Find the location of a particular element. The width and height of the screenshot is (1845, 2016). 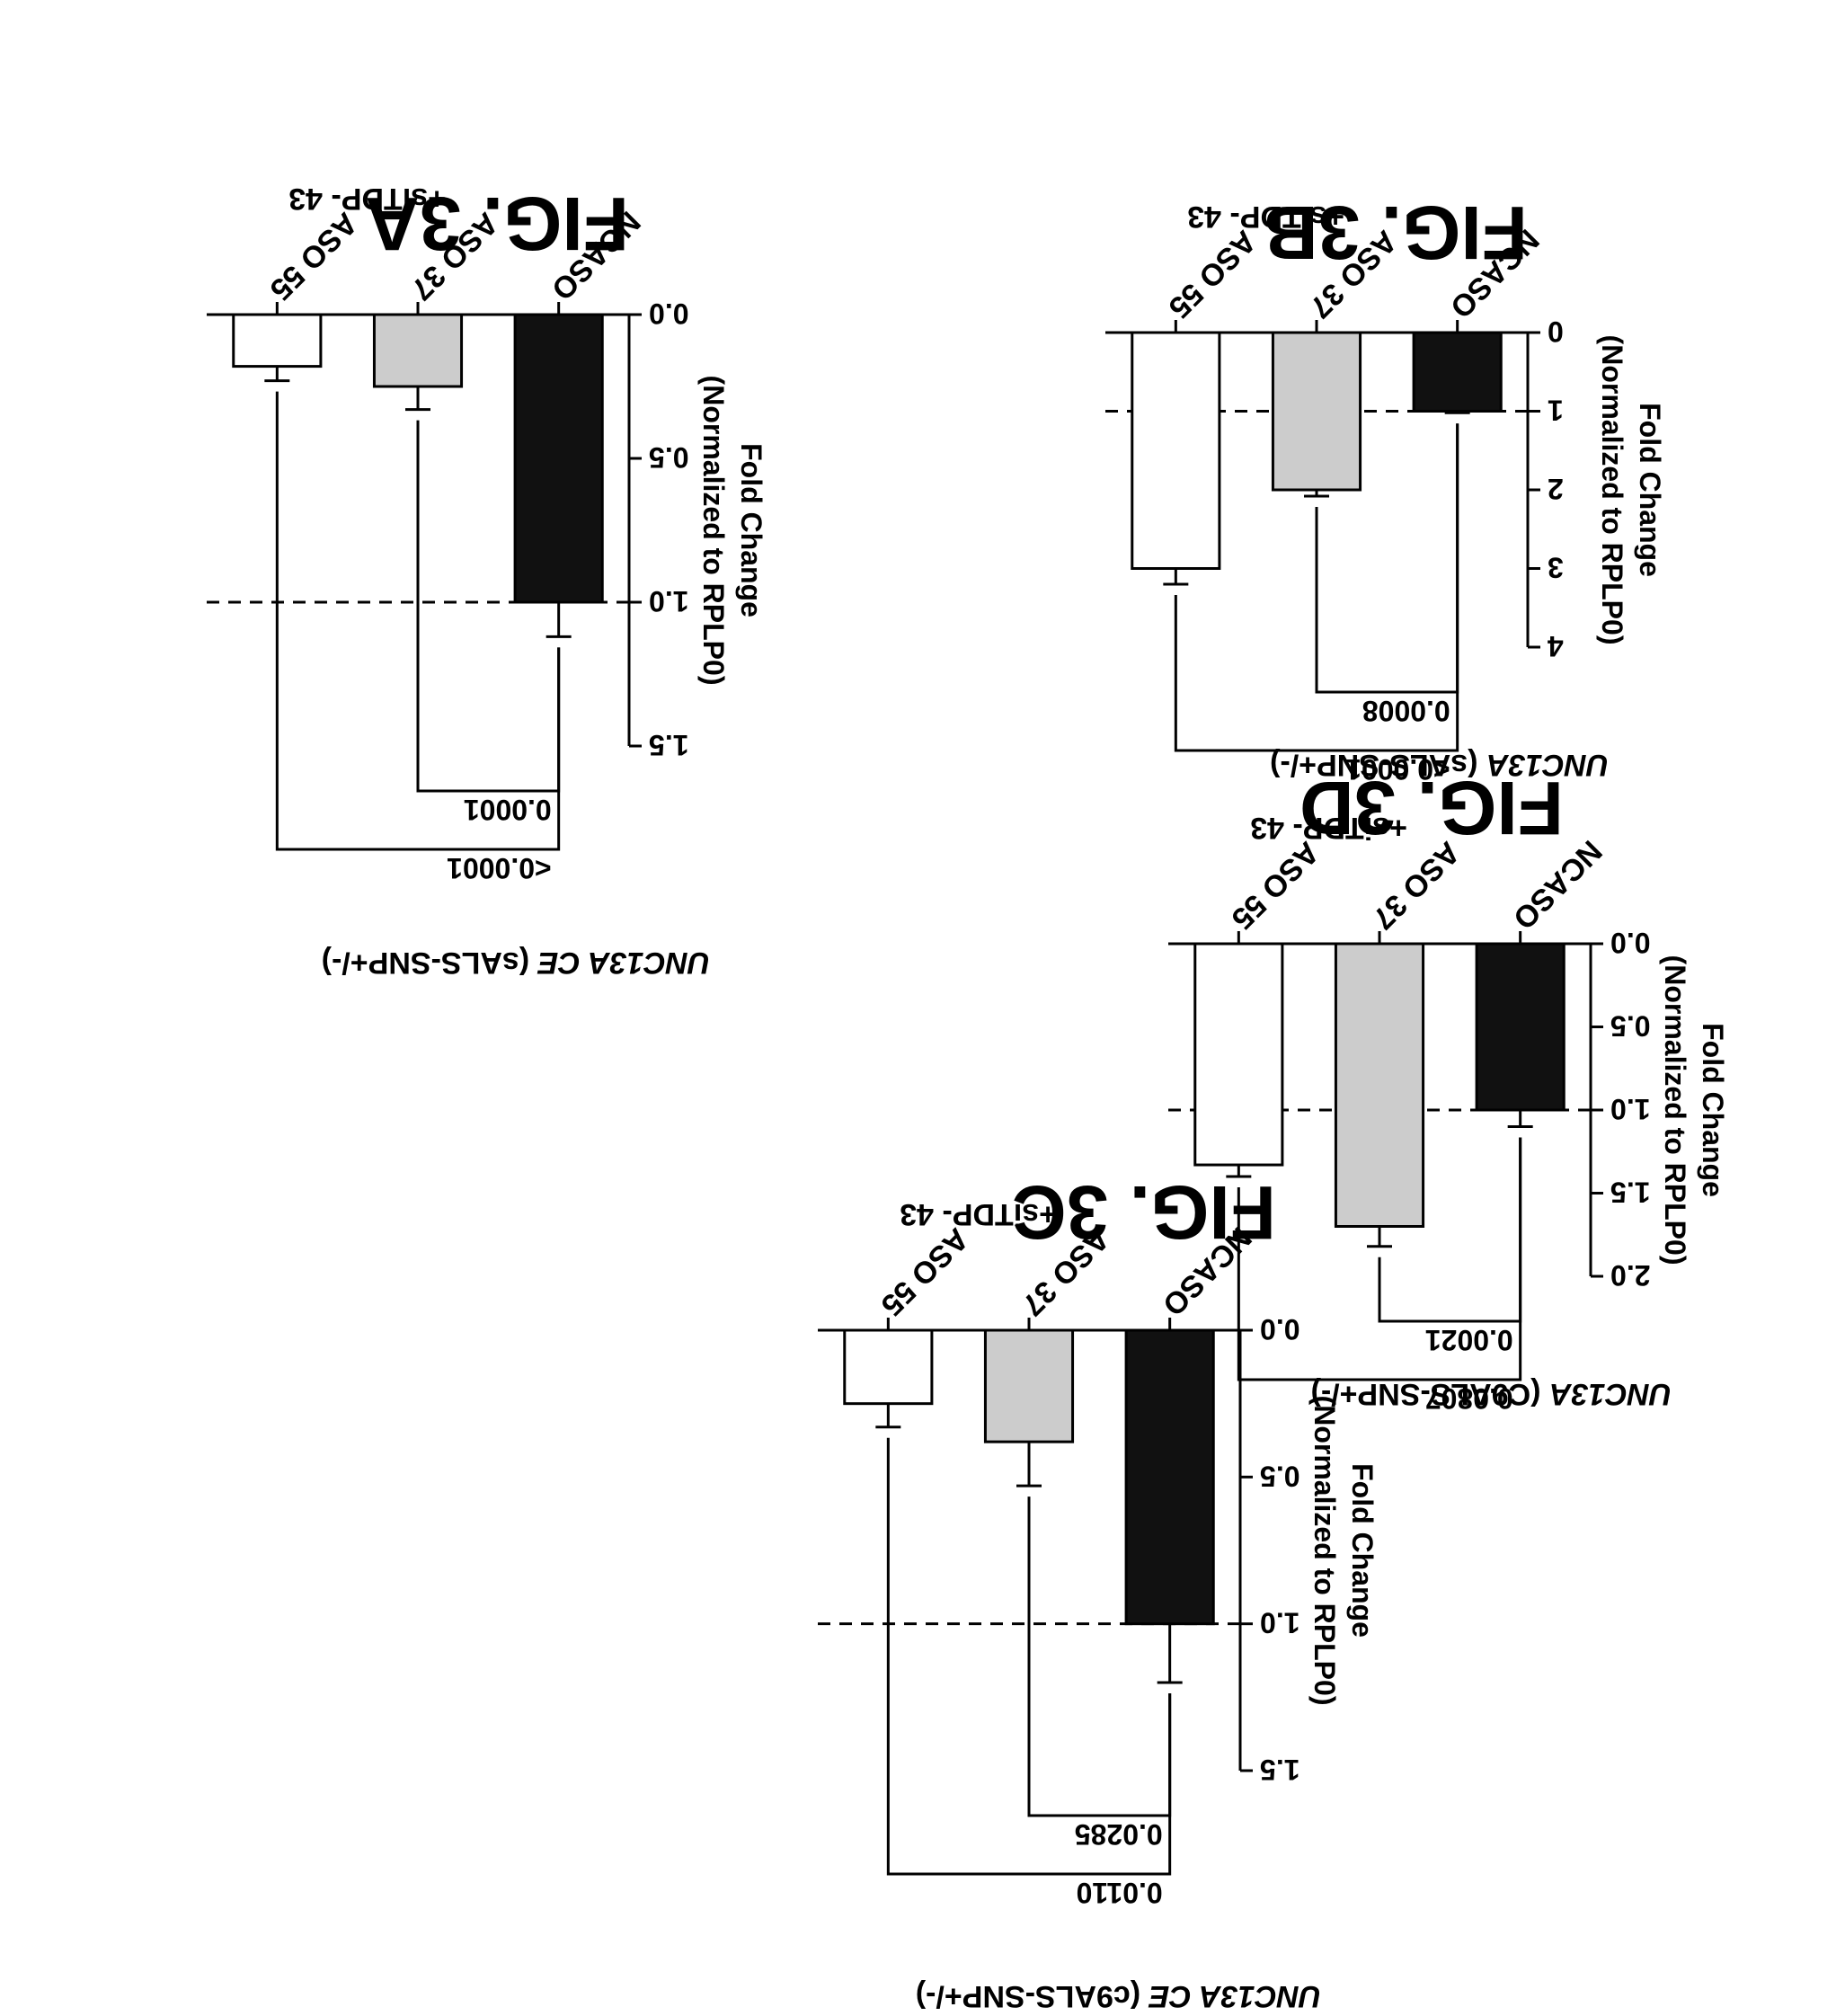

chart-title: UNC13A CE (sALS-SNP+/-) is located at coordinates (516, 963).